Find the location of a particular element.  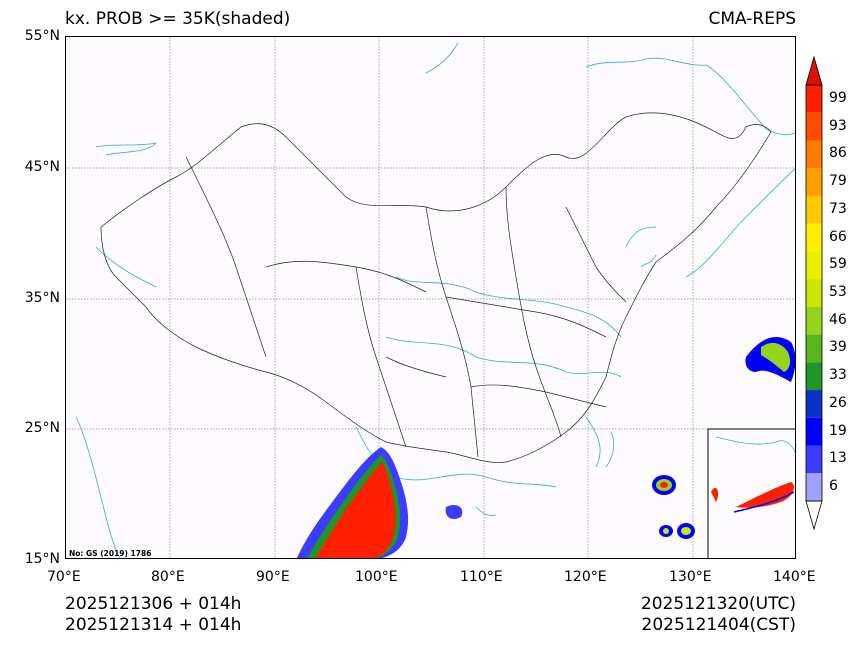

colorbar-label: 19 is located at coordinates (838, 430).